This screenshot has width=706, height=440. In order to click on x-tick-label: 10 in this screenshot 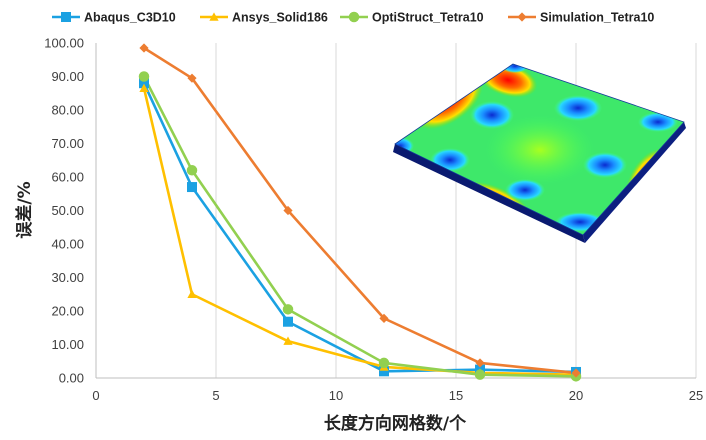, I will do `click(336, 395)`.